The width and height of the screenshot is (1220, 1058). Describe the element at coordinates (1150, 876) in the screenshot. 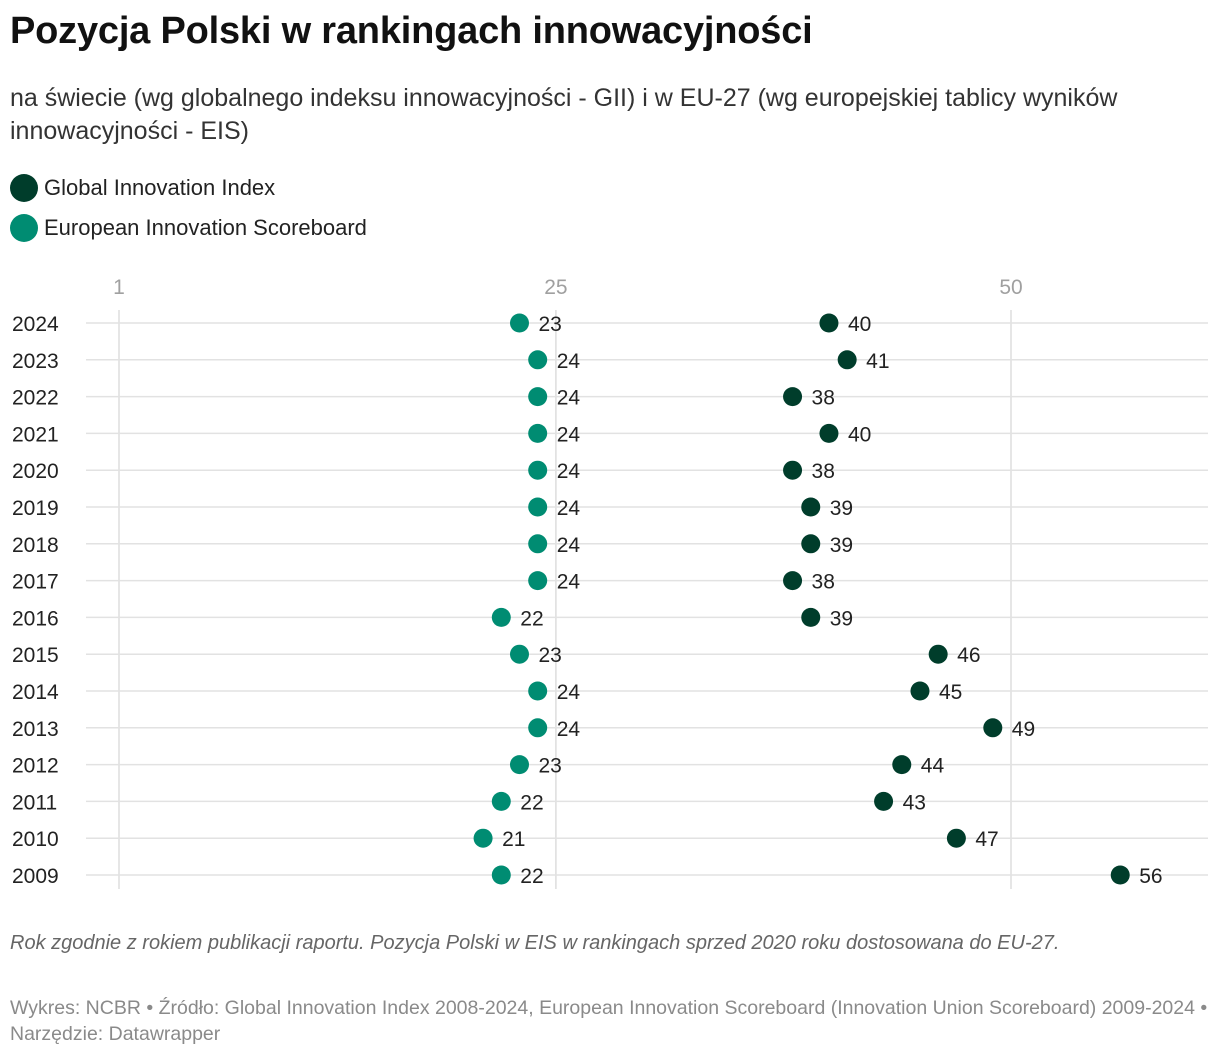

I see `value-label-gii-2009: 56` at that location.